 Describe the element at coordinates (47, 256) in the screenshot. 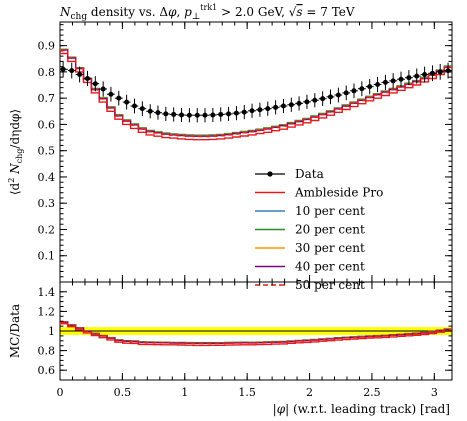

I see `y-tick-label: 0.1` at that location.